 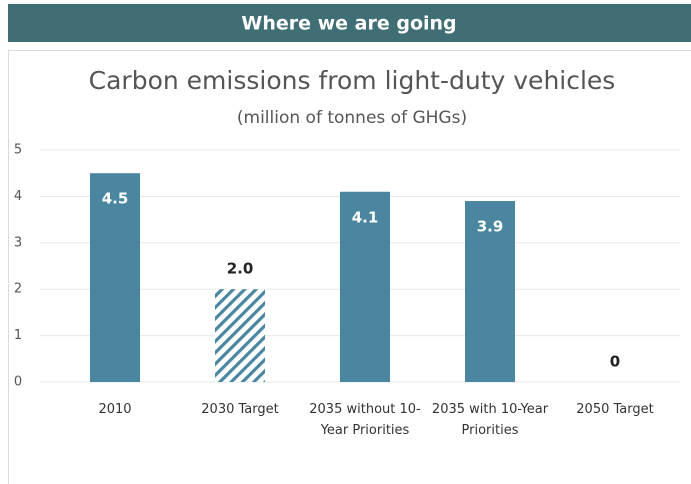 I want to click on y-tick-label: 4, so click(x=18, y=196).